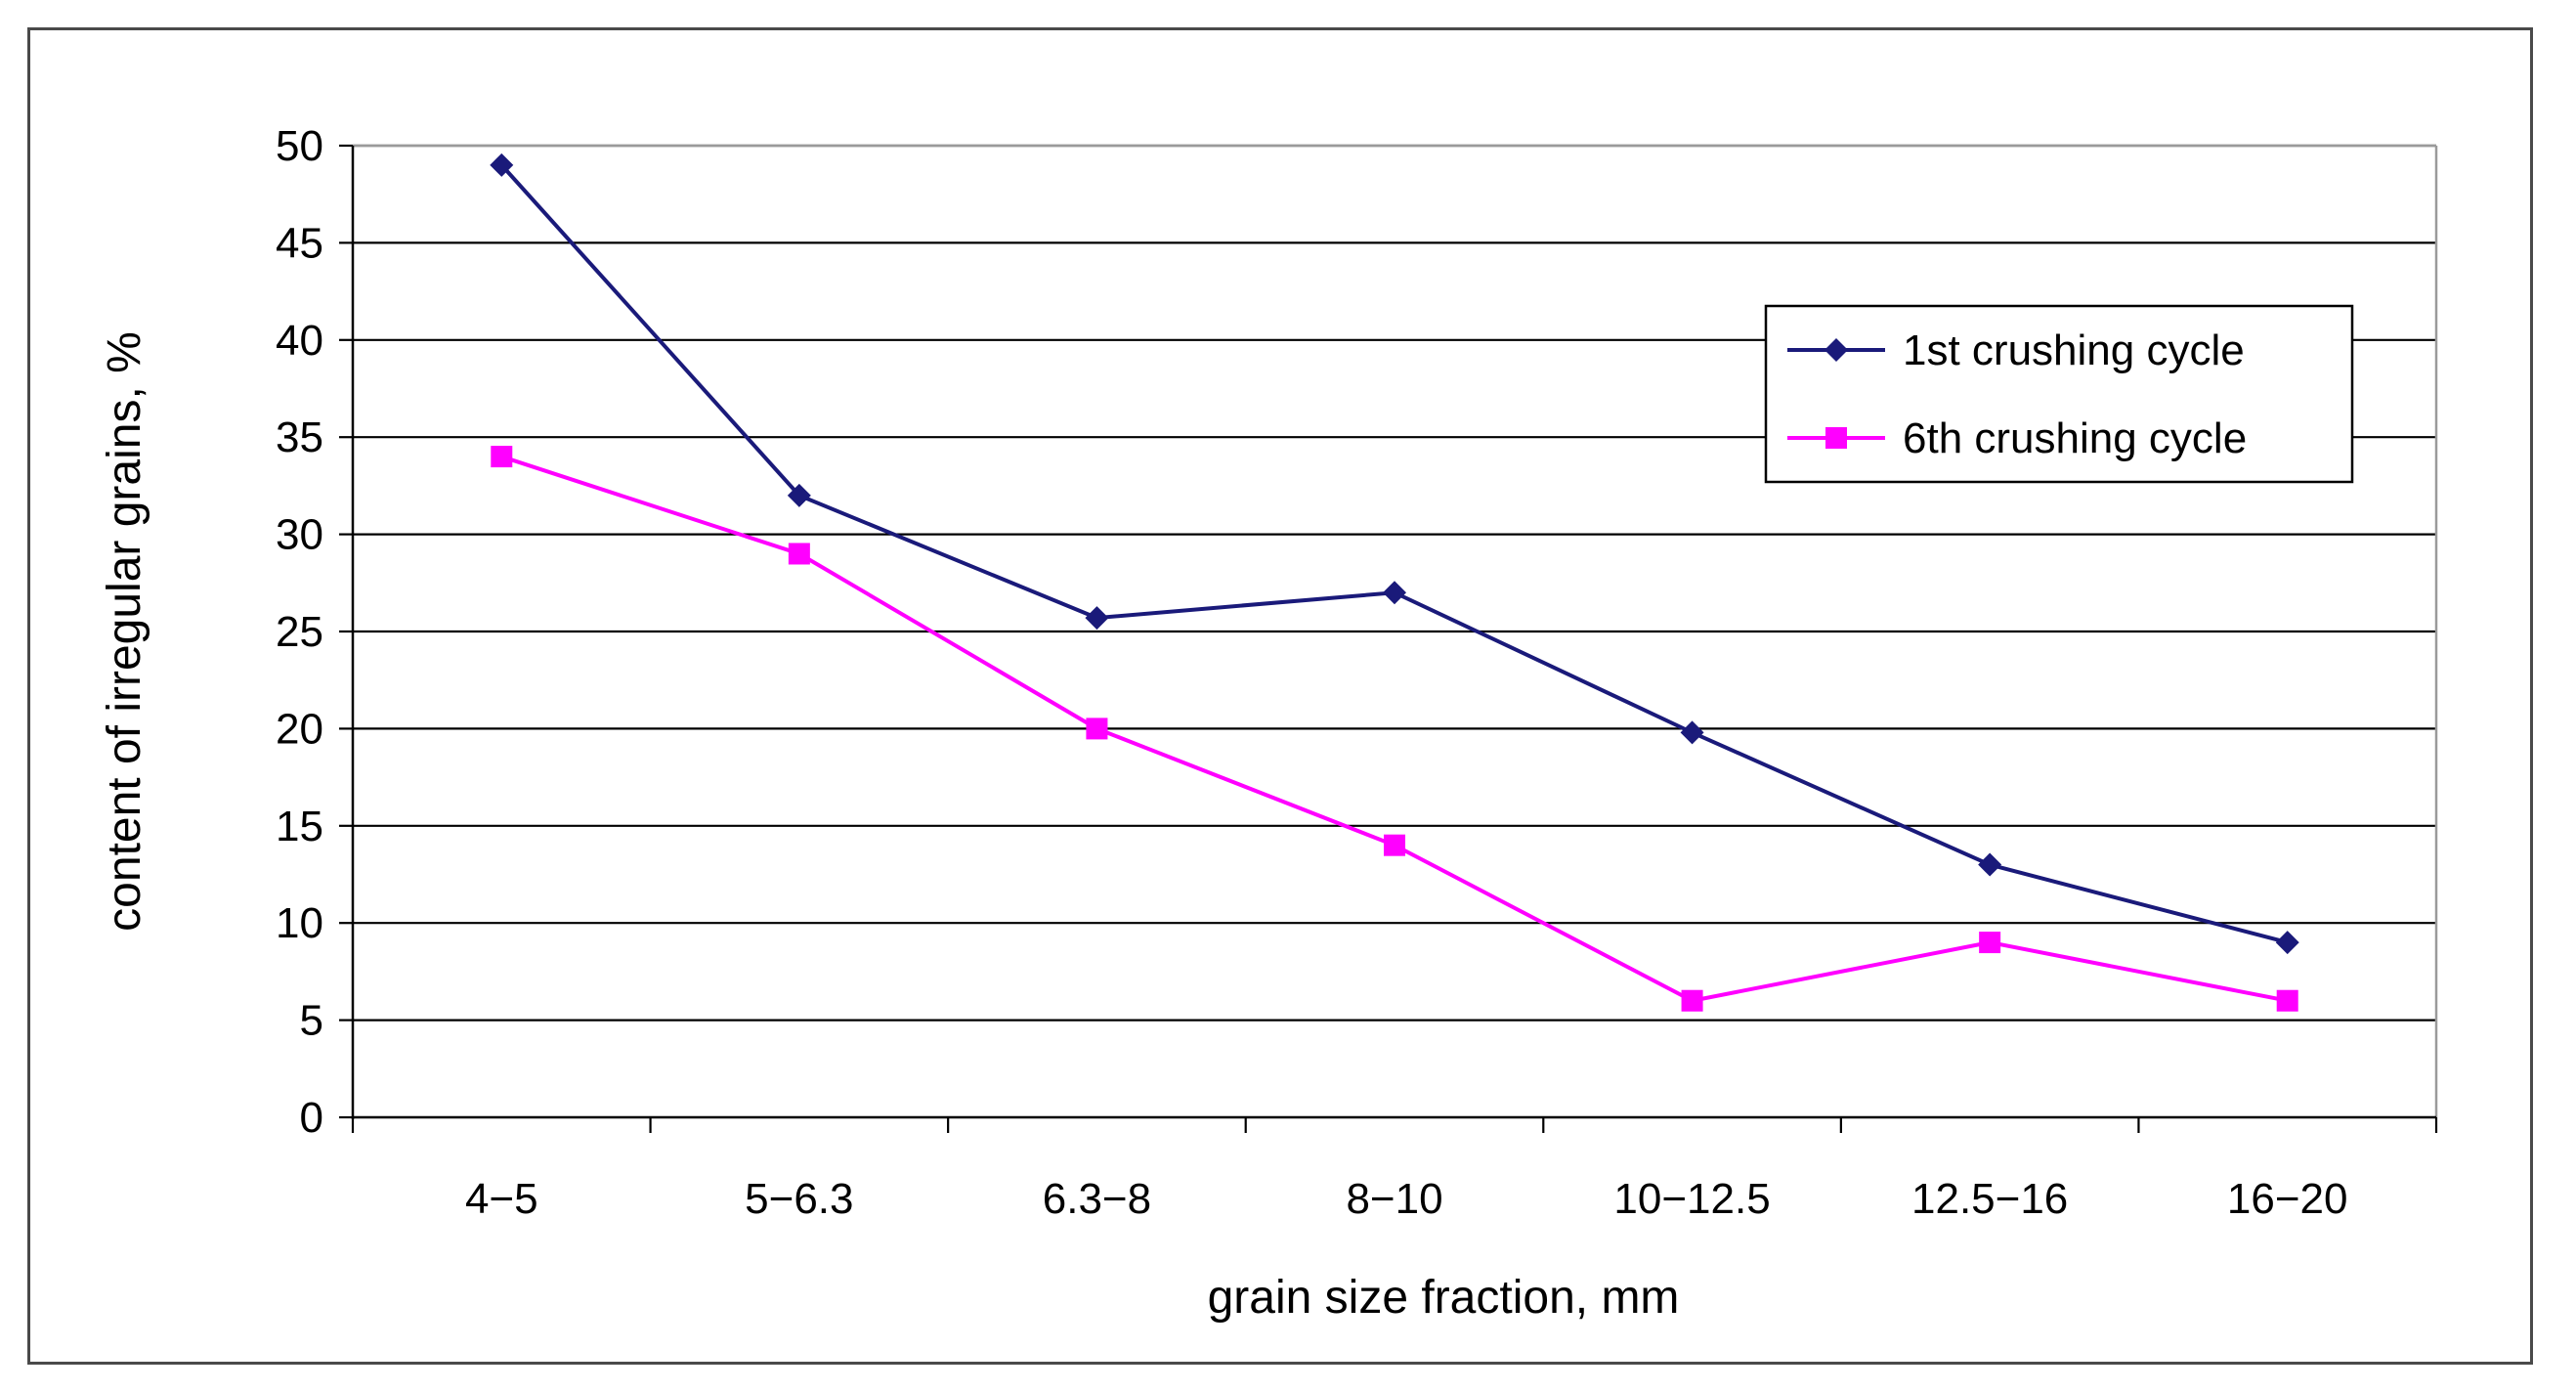 The image size is (2576, 1392). I want to click on y-tick-label: 20, so click(299, 729).